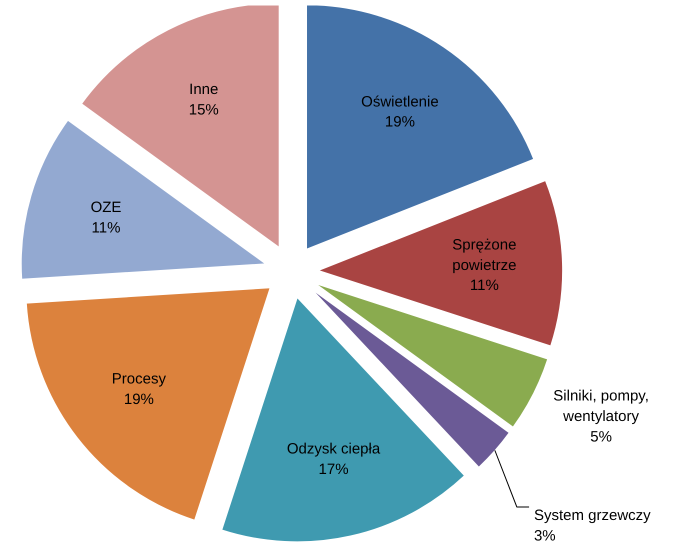  I want to click on slice-label: Inne, so click(203, 89).